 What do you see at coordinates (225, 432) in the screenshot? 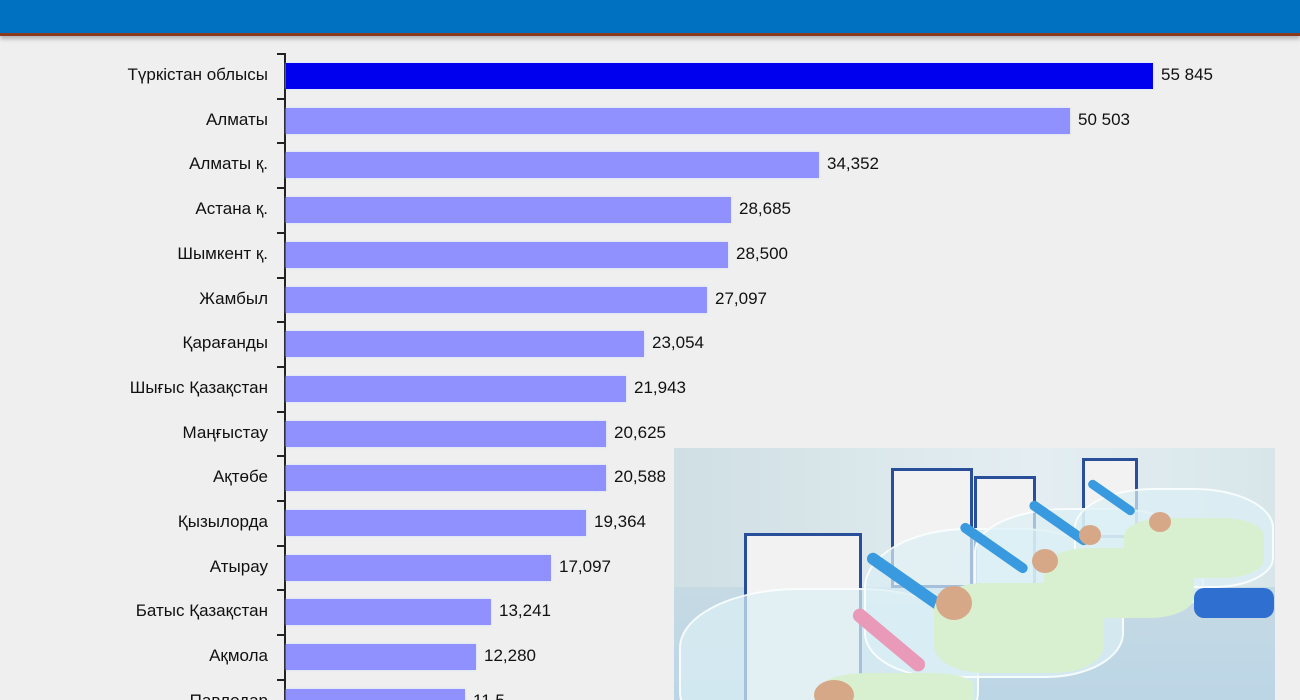
I see `category-label: Маңғыстау` at bounding box center [225, 432].